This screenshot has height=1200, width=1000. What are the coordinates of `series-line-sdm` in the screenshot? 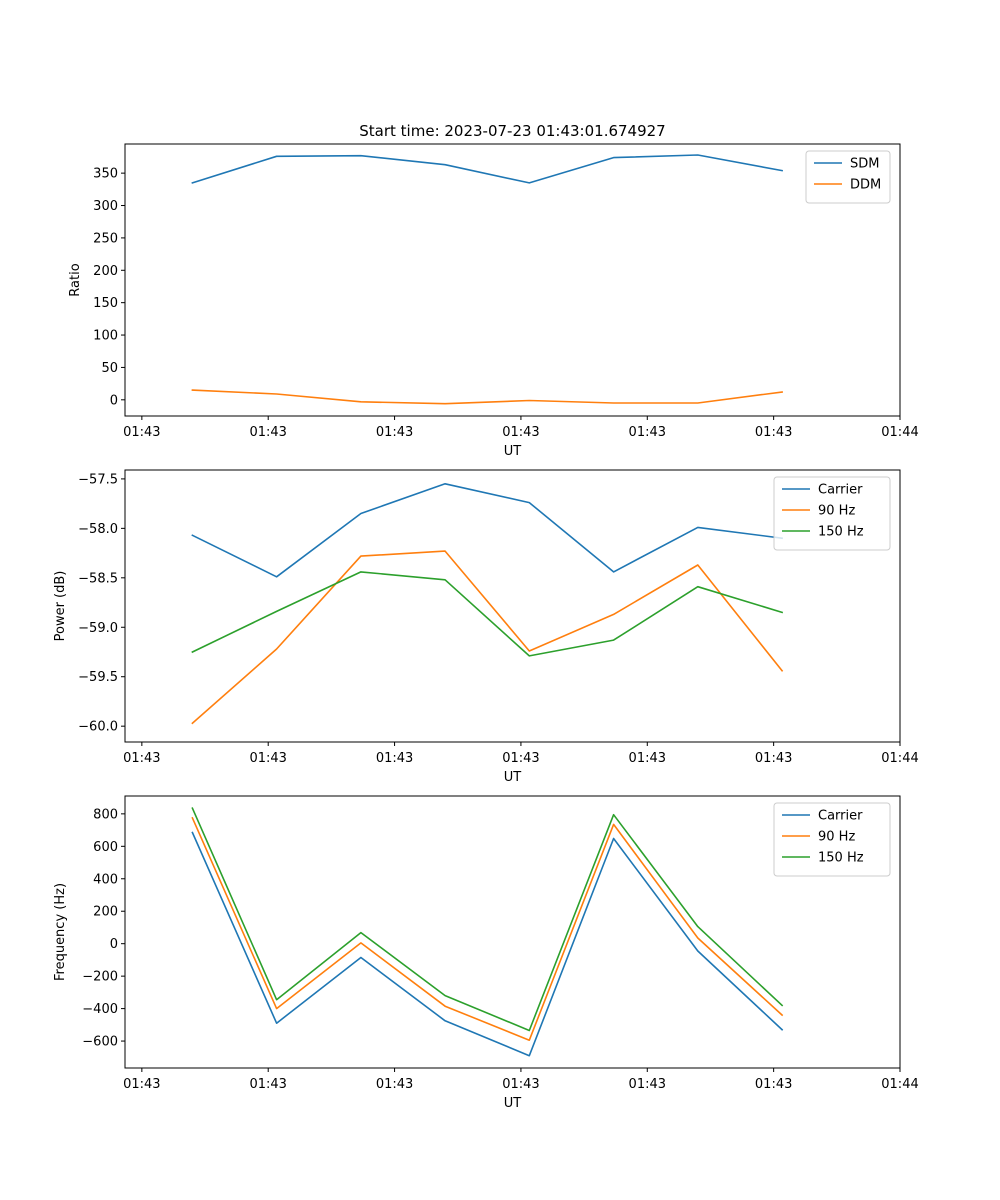 It's located at (487, 169).